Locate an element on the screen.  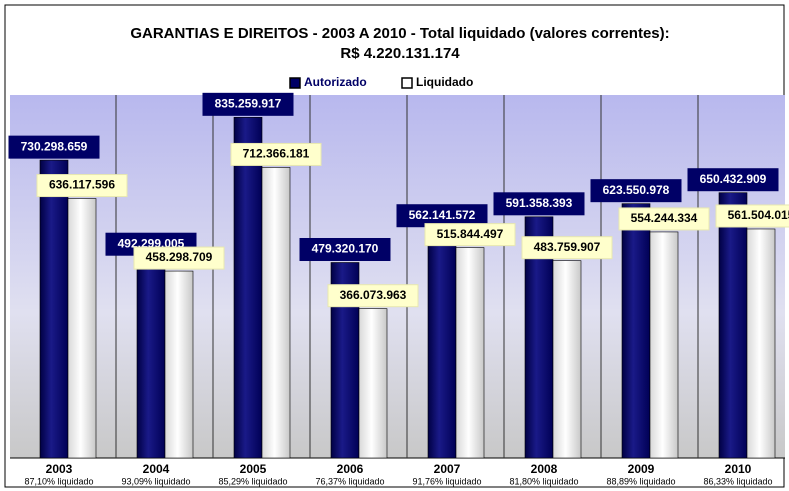
value-label: 554.244.334 is located at coordinates (664, 218).